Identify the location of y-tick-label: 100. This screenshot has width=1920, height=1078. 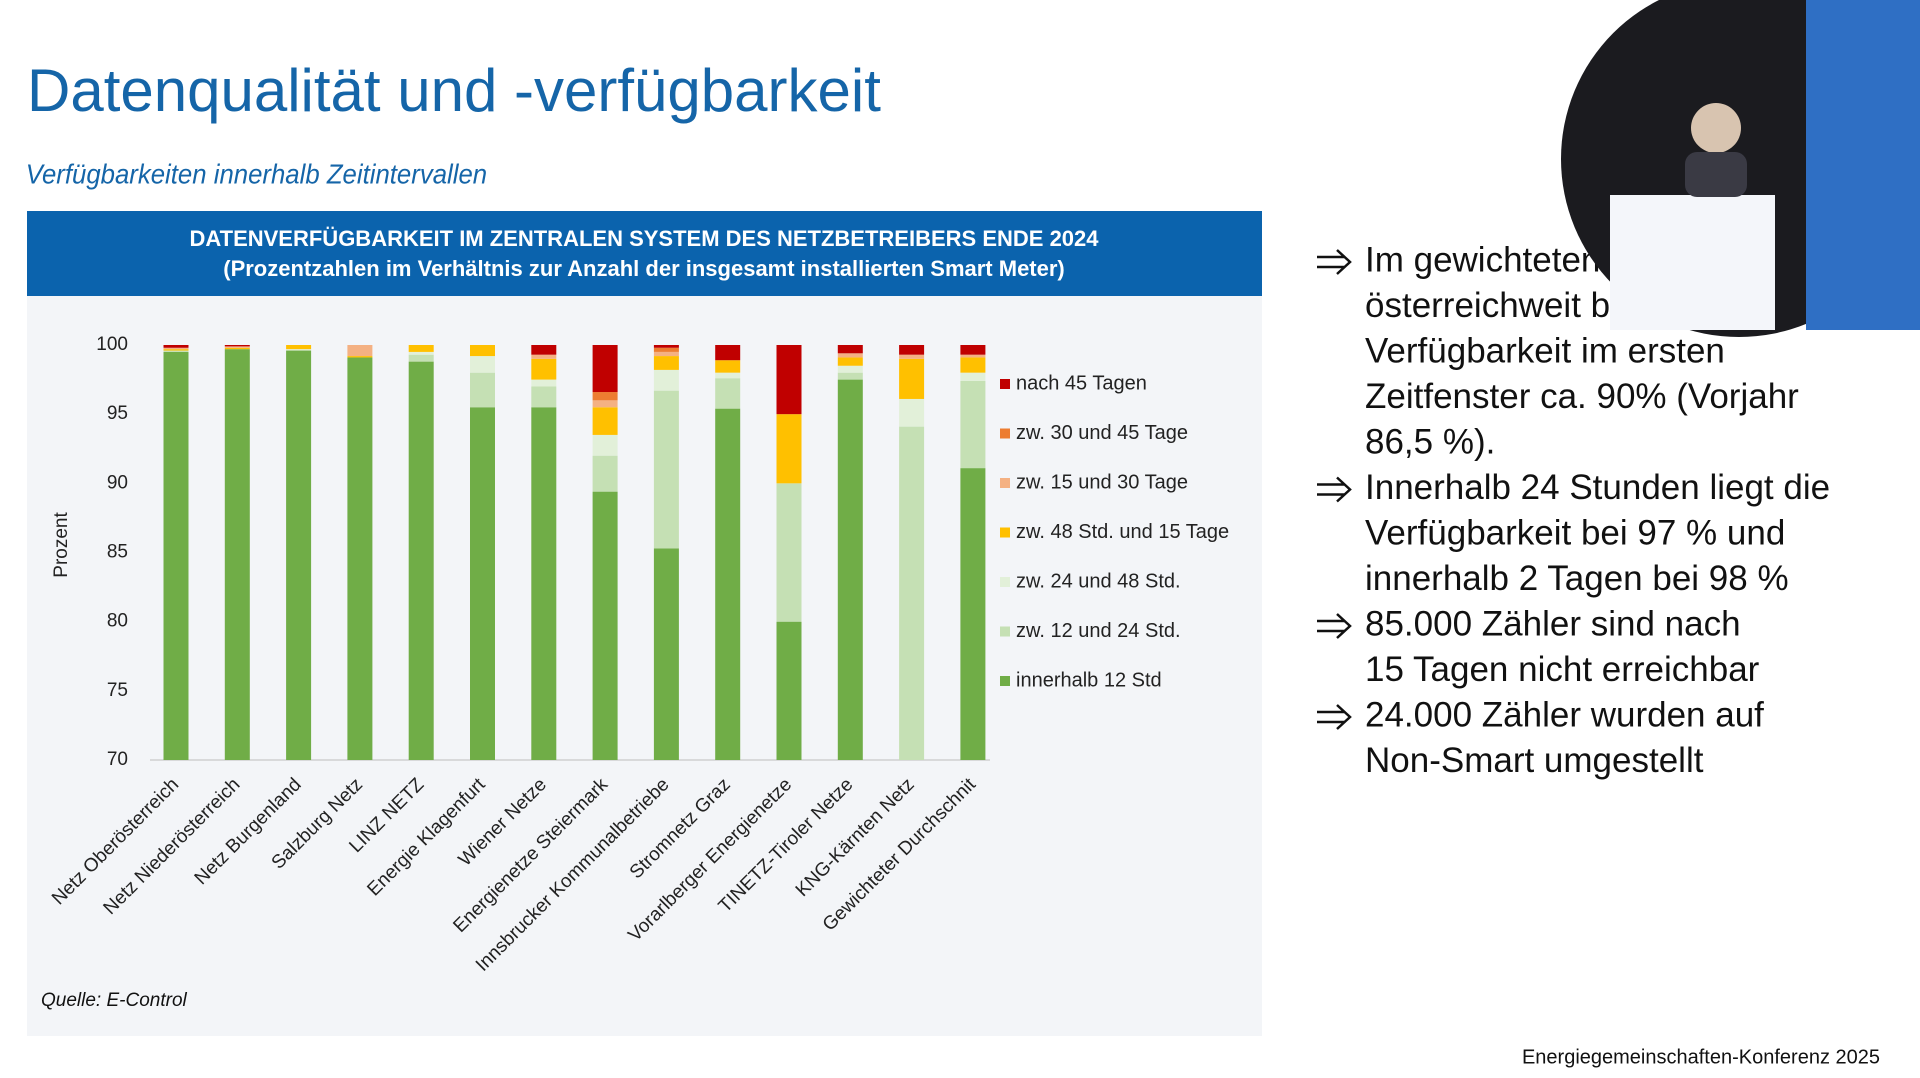
(112, 344).